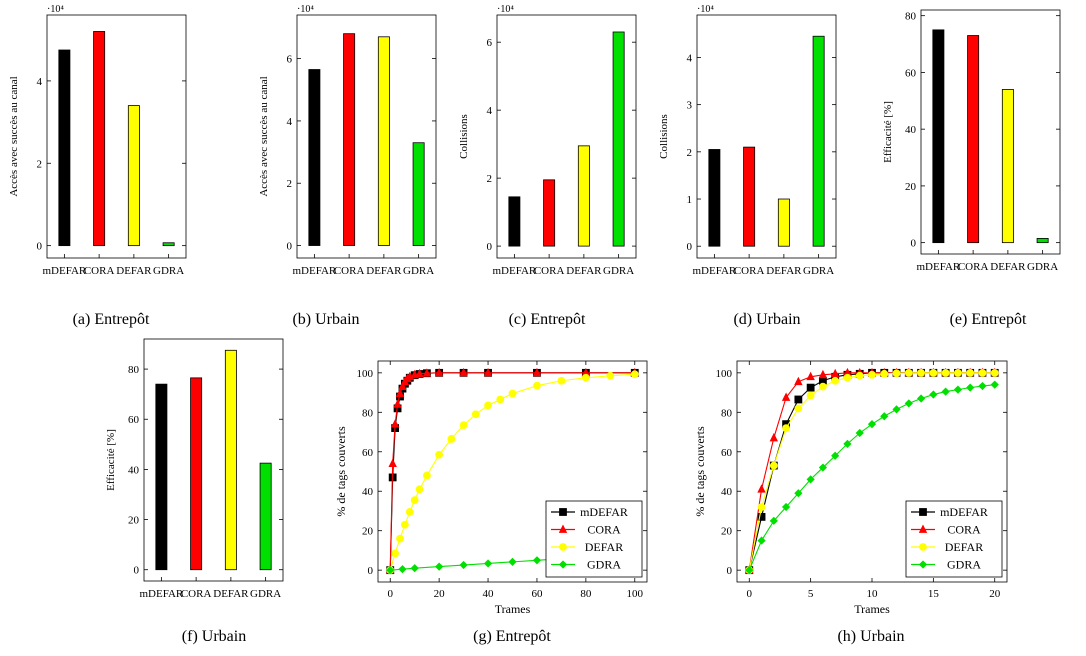 This screenshot has width=1086, height=656. Describe the element at coordinates (934, 594) in the screenshot. I see `x-tick-label: 15` at that location.